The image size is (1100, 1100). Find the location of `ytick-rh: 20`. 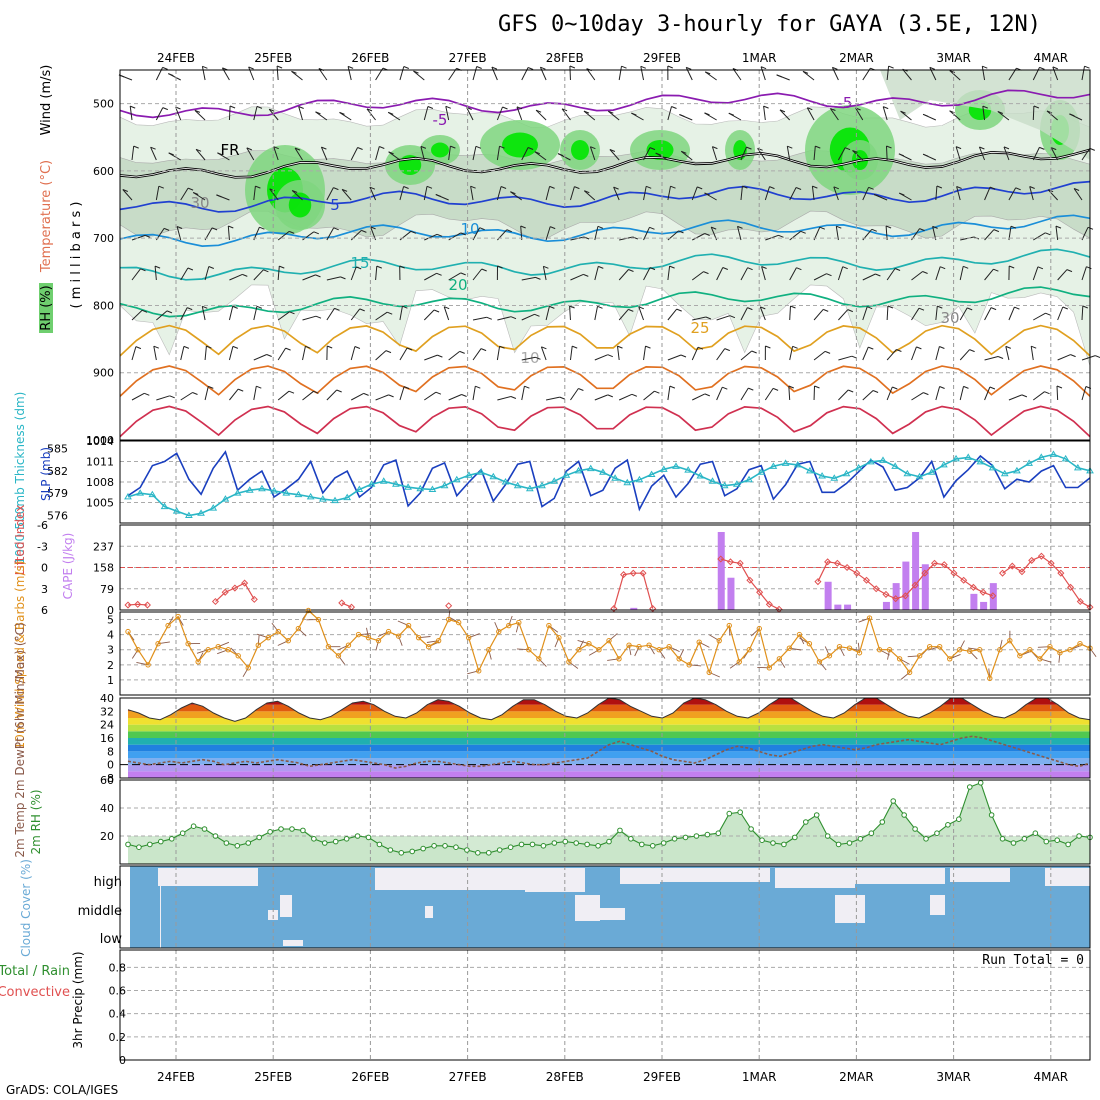

ytick-rh: 20 is located at coordinates (107, 836).